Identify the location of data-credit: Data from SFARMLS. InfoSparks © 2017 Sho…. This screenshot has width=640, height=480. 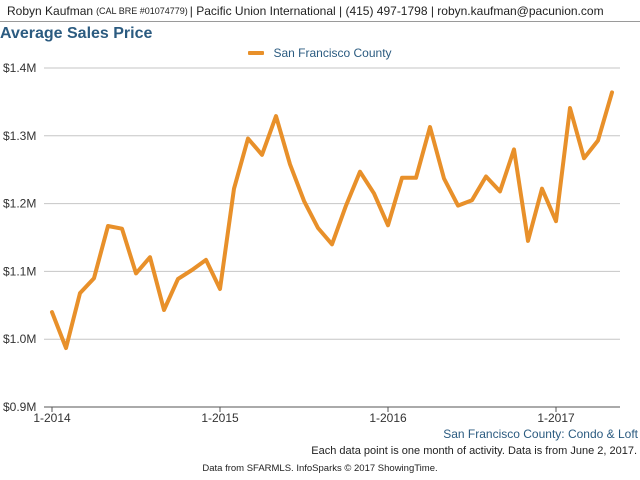
(320, 468).